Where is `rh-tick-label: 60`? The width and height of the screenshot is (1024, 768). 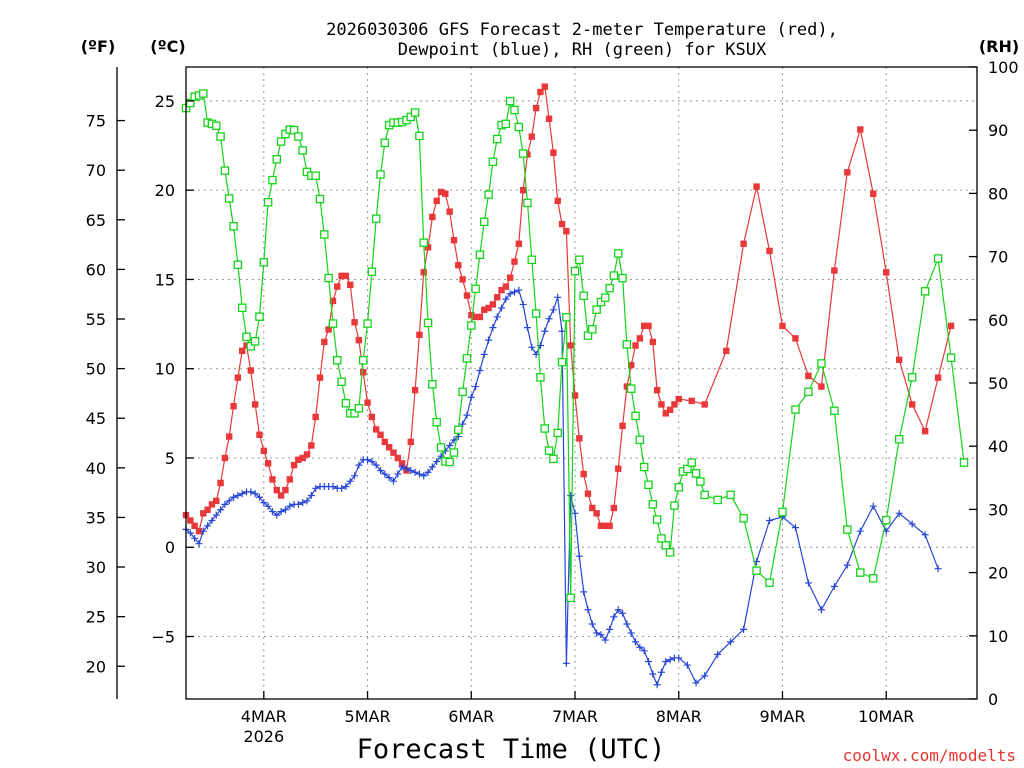
rh-tick-label: 60 is located at coordinates (998, 320).